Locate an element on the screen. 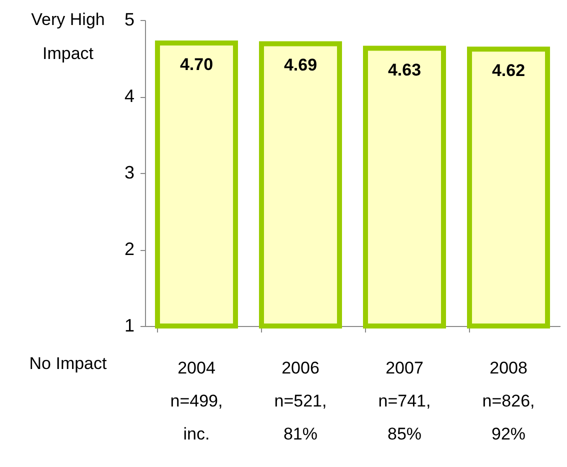 Image resolution: width=567 pixels, height=467 pixels. data-label: 4.62 is located at coordinates (509, 70).